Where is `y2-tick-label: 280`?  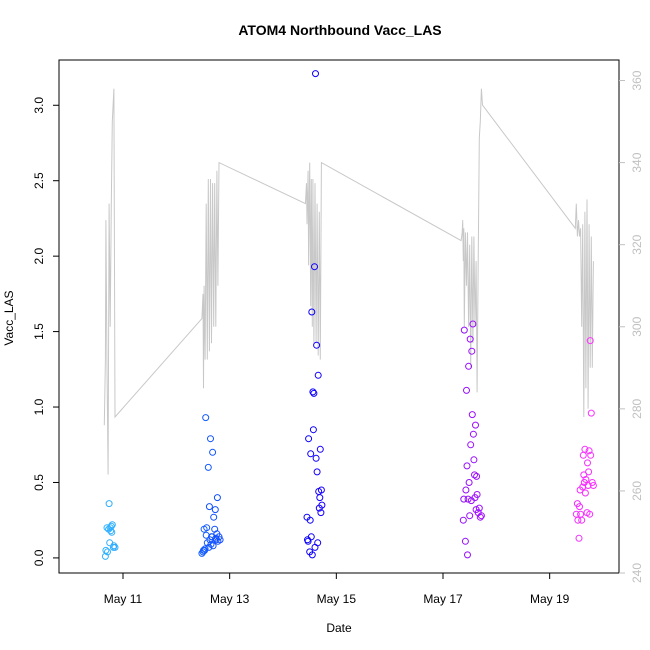
y2-tick-label: 280 is located at coordinates (637, 409).